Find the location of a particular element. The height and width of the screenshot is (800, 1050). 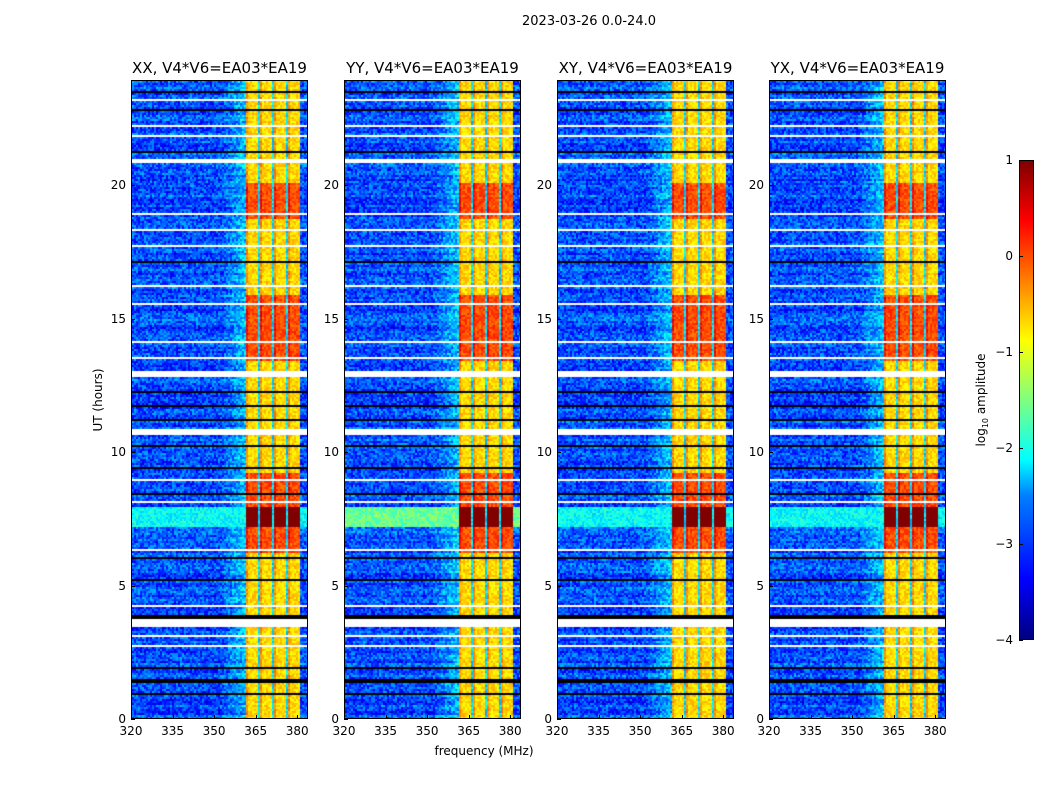

colorbar-label: log10 amplitude is located at coordinates (982, 400).